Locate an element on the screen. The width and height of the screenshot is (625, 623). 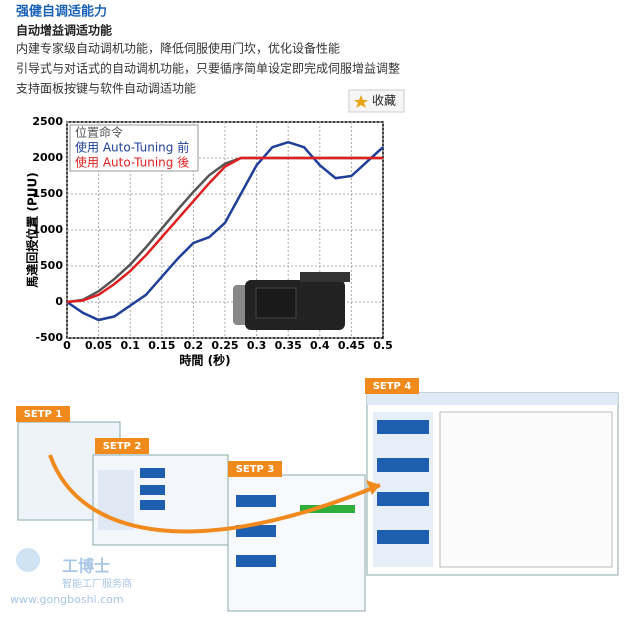
step-label: SETP 3 is located at coordinates (255, 469).